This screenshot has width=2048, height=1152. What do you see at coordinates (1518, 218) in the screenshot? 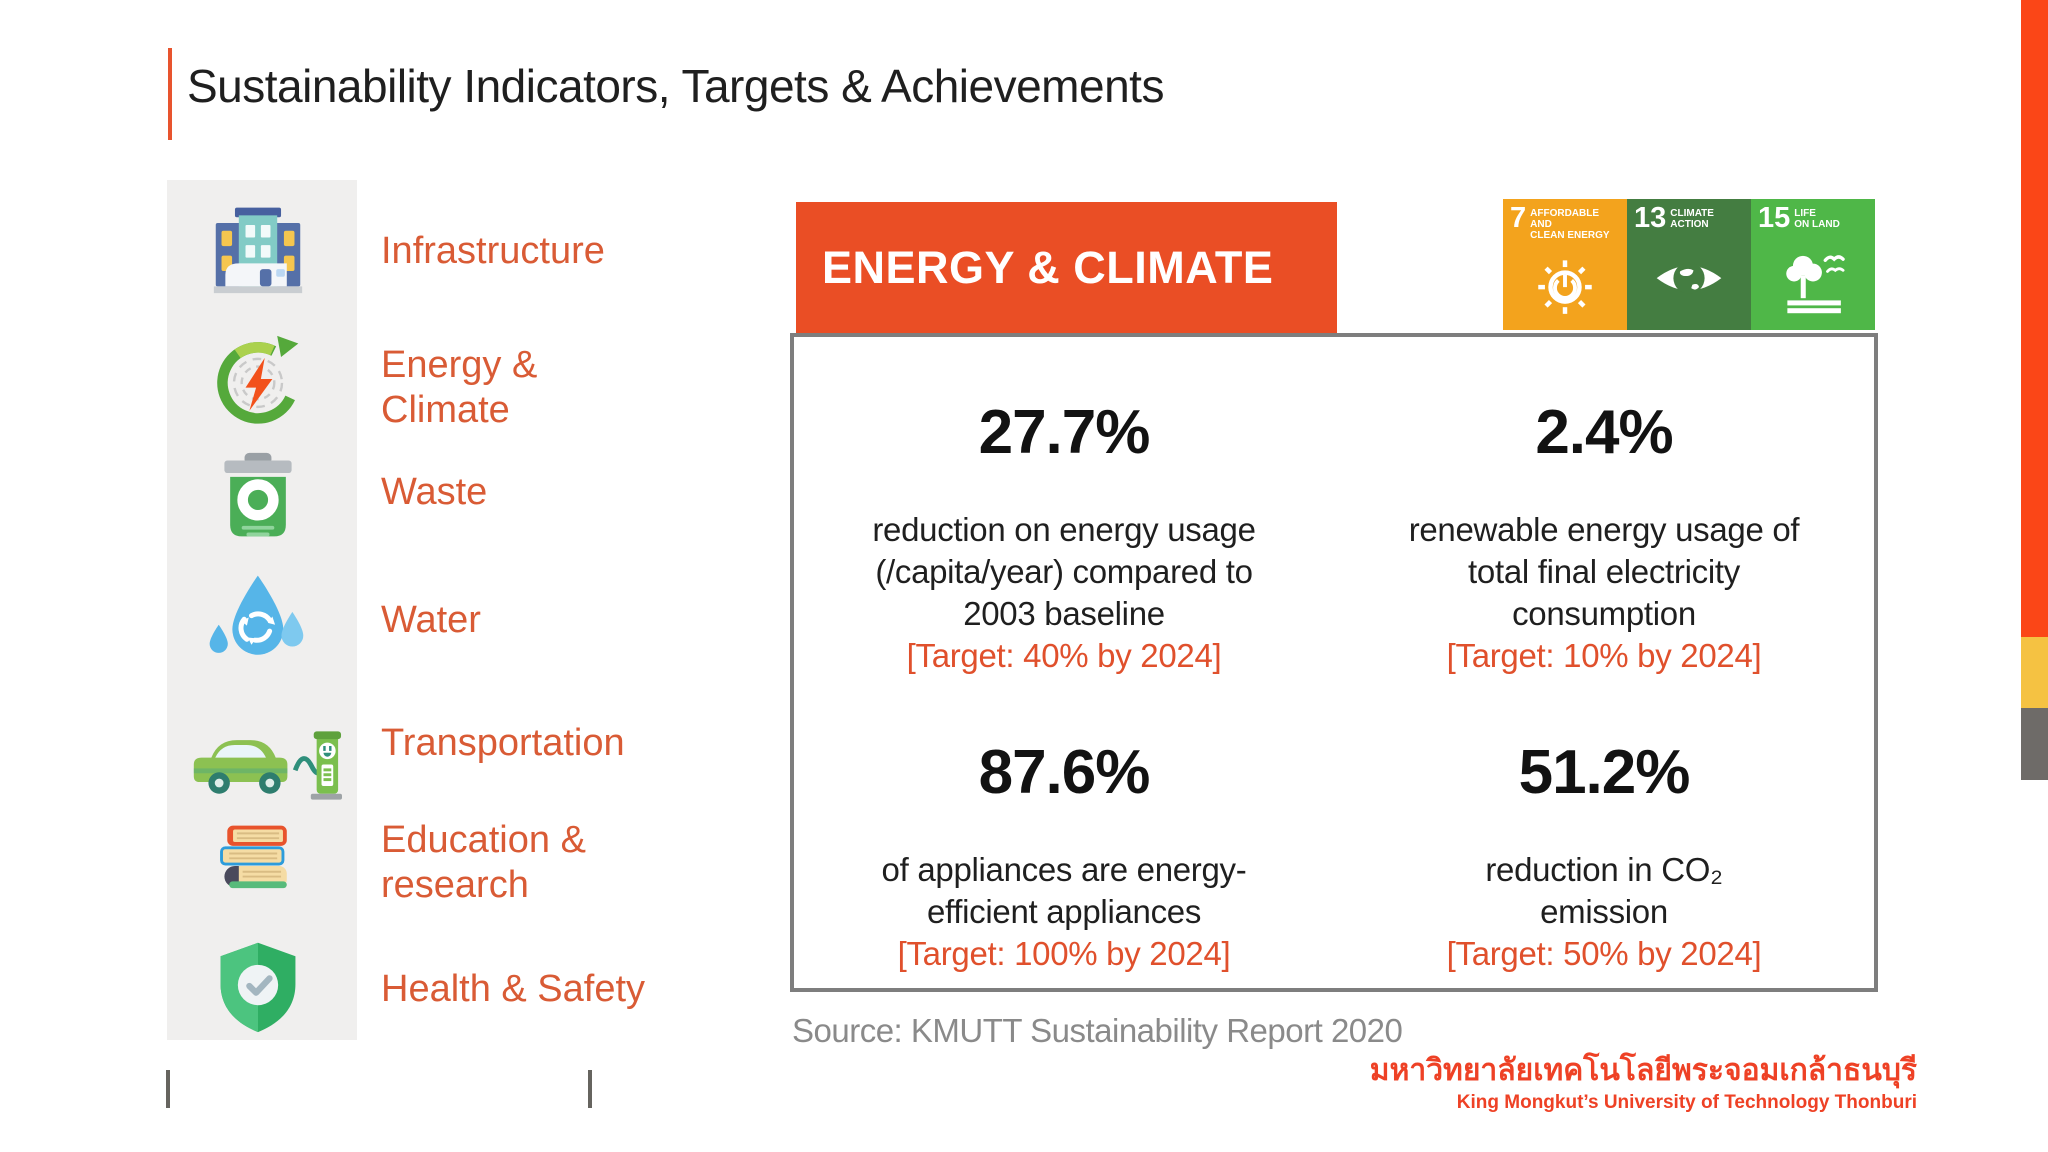
I see `sdg7-number: 7` at bounding box center [1518, 218].